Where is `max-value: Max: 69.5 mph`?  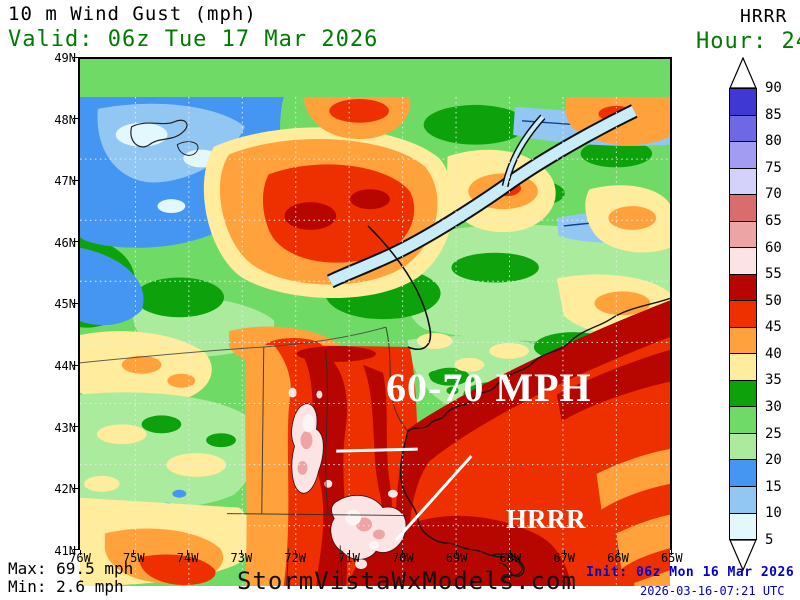
max-value: Max: 69.5 mph is located at coordinates (71, 568).